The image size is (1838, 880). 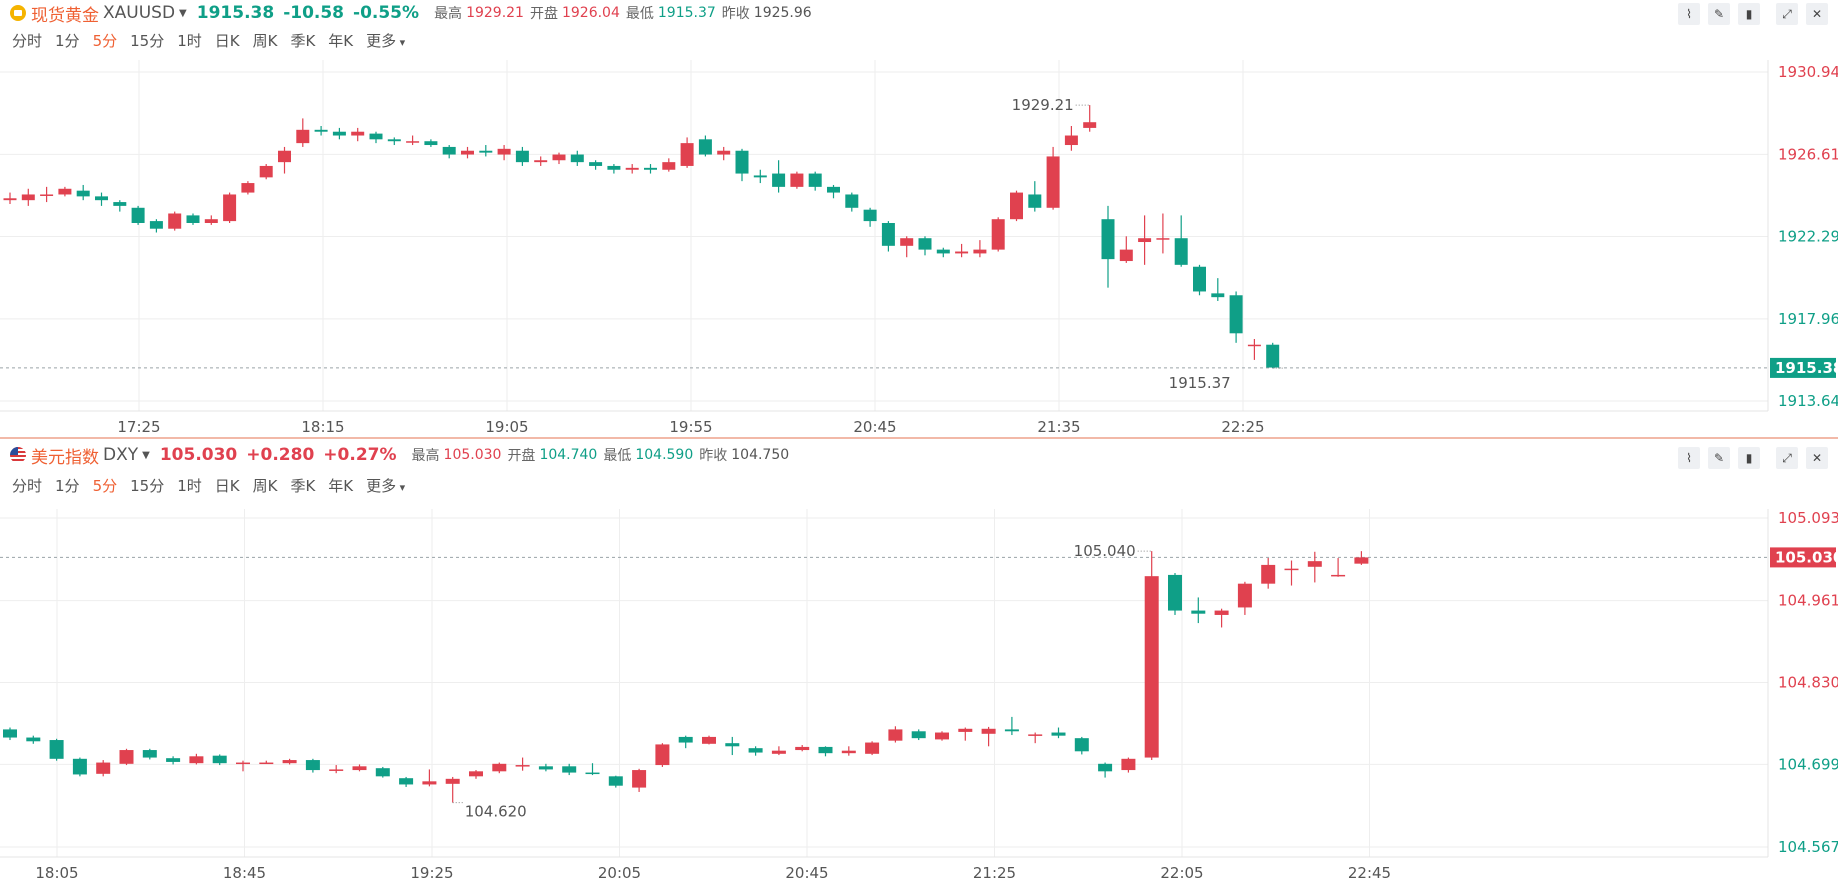 I want to click on instrument-symbol: DXY, so click(x=121, y=455).